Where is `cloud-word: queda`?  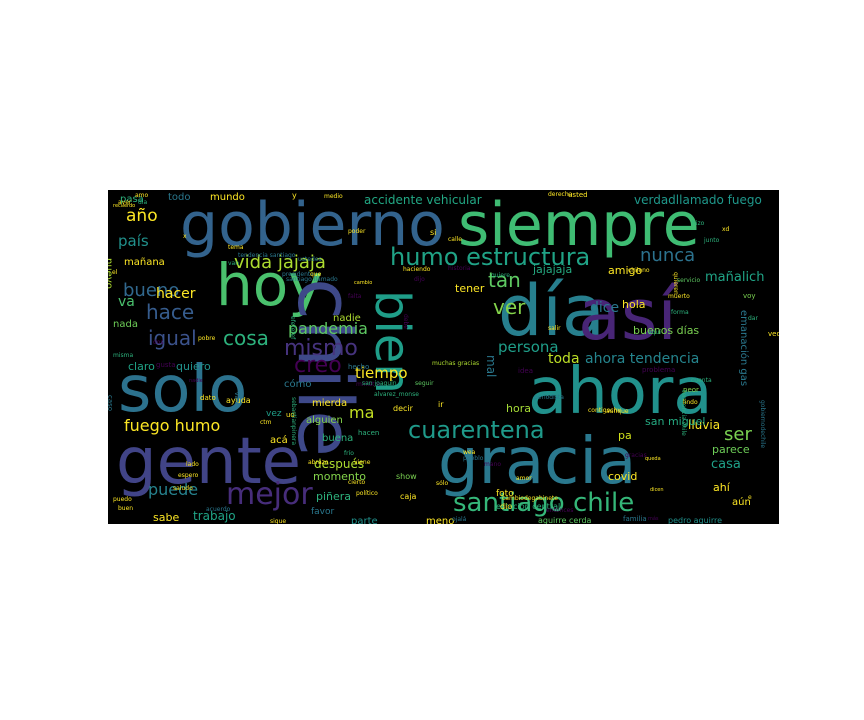
cloud-word: queda is located at coordinates (653, 459).